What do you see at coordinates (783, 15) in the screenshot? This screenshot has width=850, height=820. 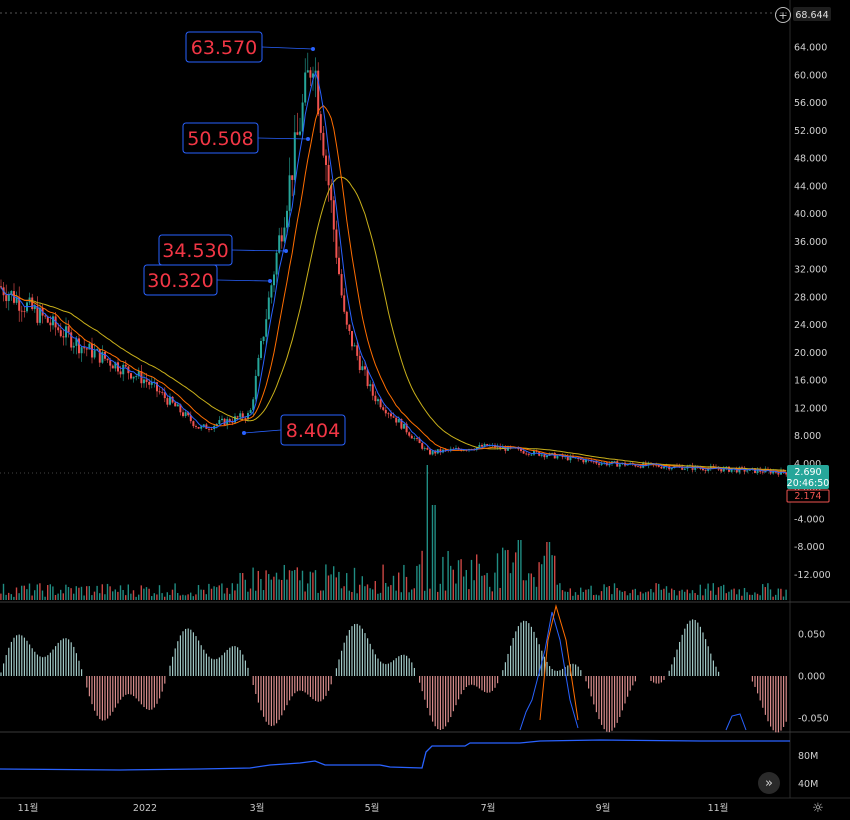 I see `plus-circle-icon: +` at bounding box center [783, 15].